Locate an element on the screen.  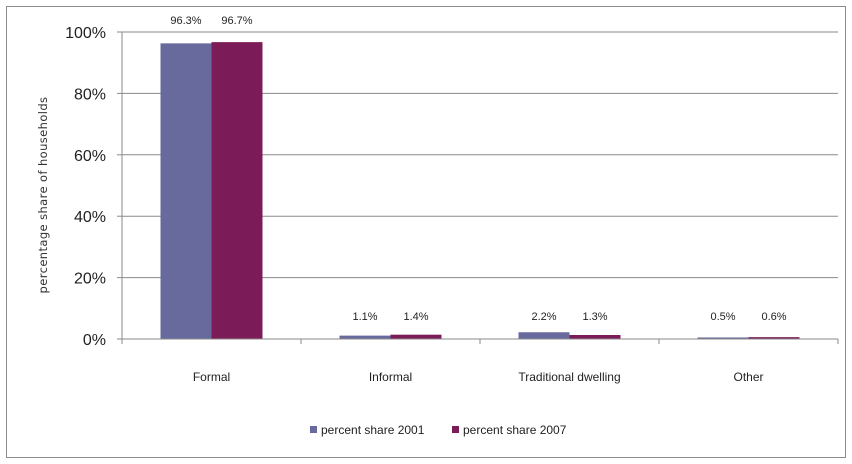
legend-label: percent share 2001 is located at coordinates (373, 430).